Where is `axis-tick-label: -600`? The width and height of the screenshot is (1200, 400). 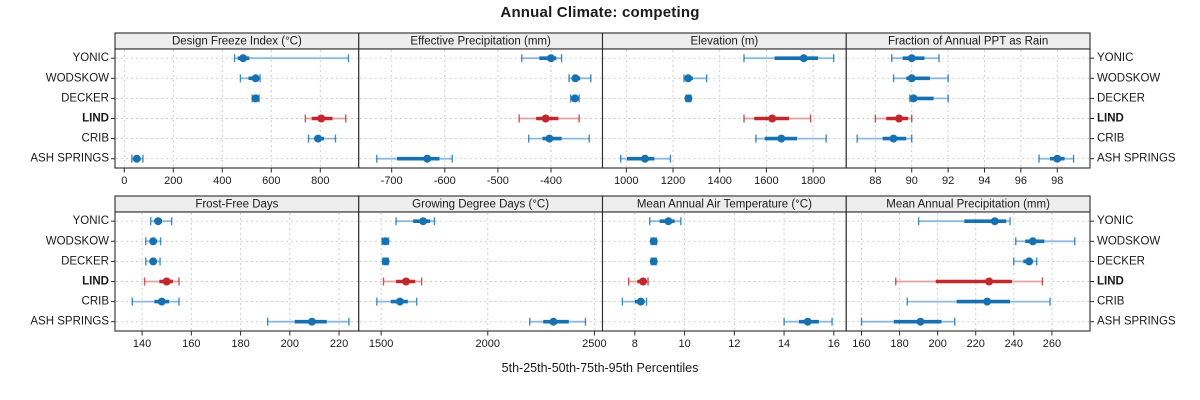 axis-tick-label: -600 is located at coordinates (445, 181).